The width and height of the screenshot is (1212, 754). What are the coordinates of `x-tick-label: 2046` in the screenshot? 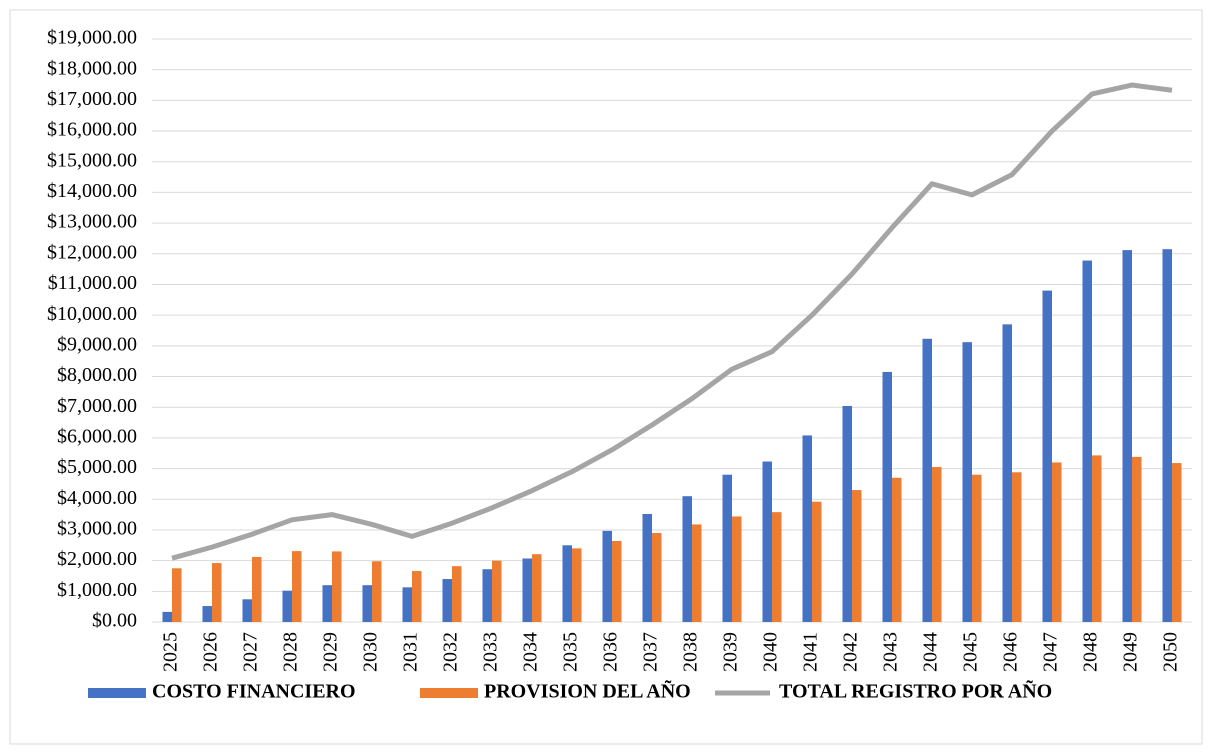 It's located at (1011, 652).